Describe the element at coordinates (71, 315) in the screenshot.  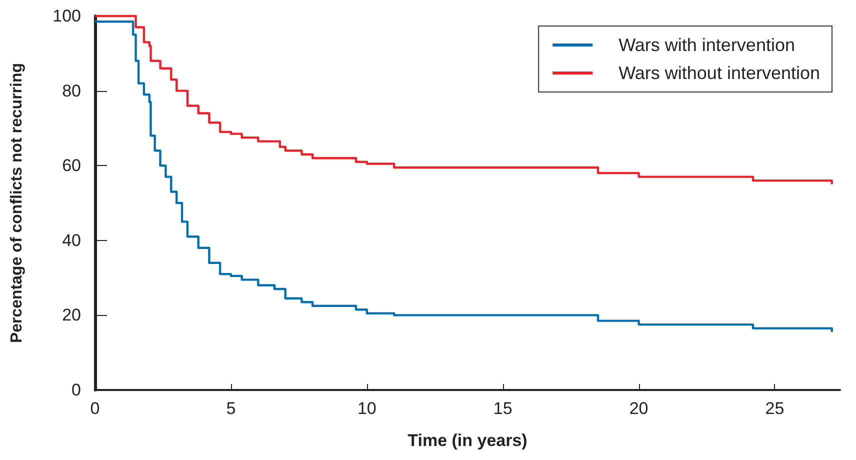
I see `y-tick-label: 20` at that location.